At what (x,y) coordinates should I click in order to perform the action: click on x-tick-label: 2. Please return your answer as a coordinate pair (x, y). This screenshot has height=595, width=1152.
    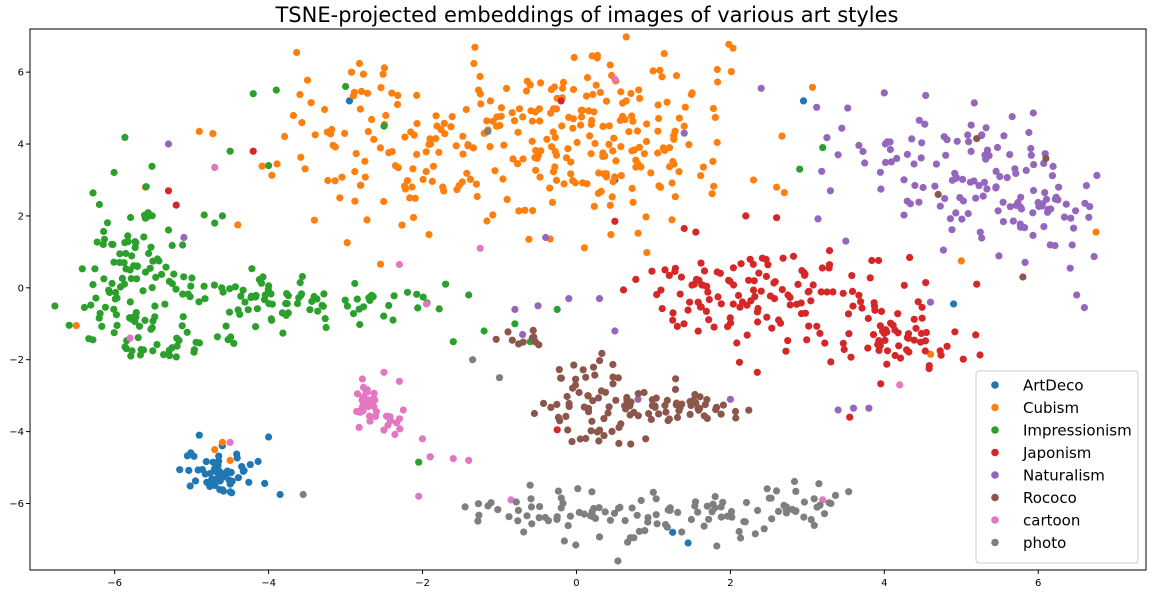
    Looking at the image, I should click on (730, 583).